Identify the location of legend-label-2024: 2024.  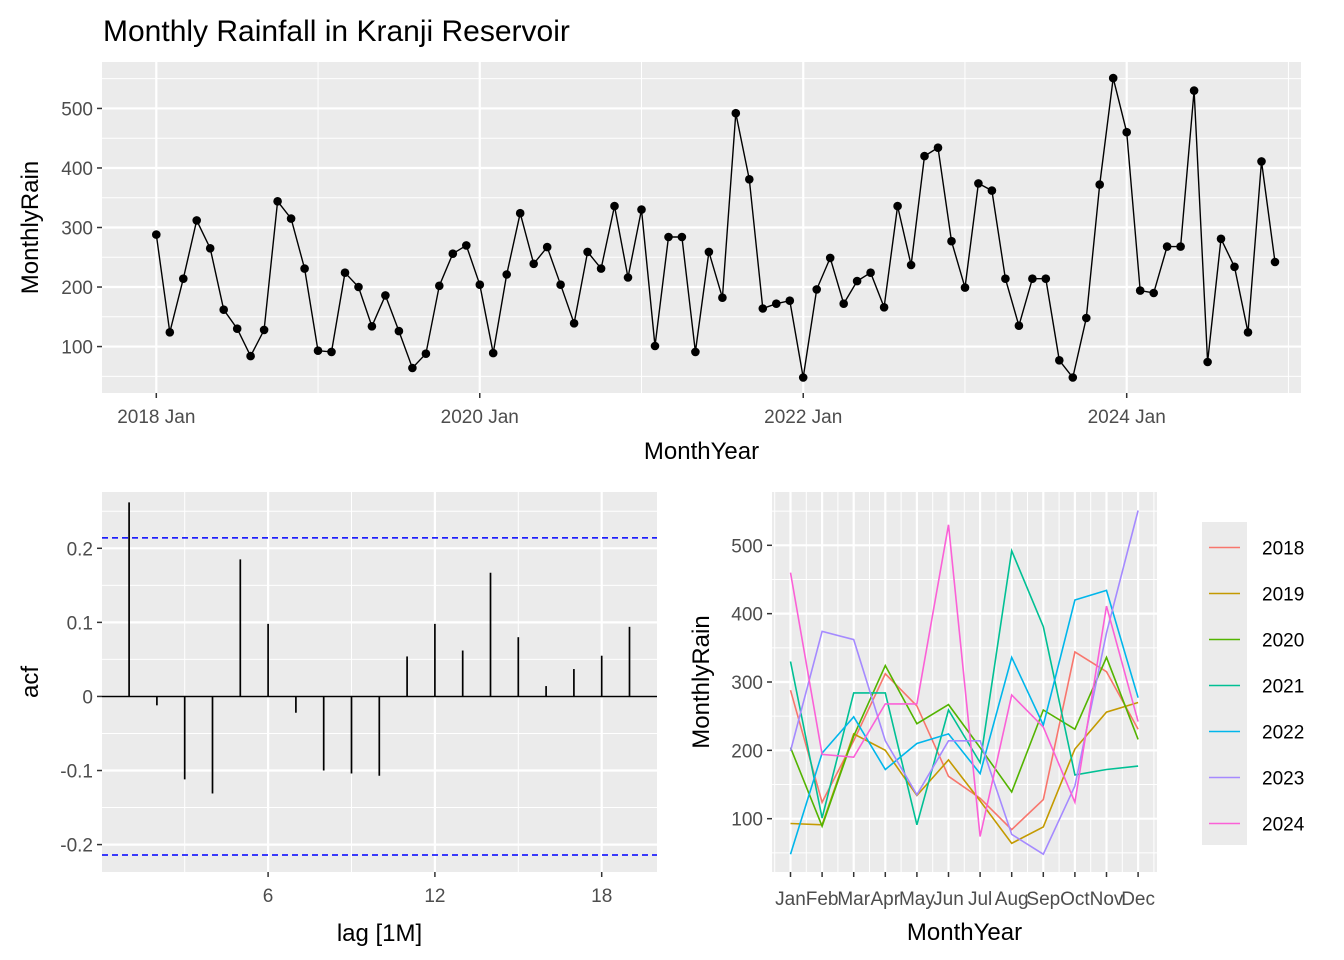
(1283, 825).